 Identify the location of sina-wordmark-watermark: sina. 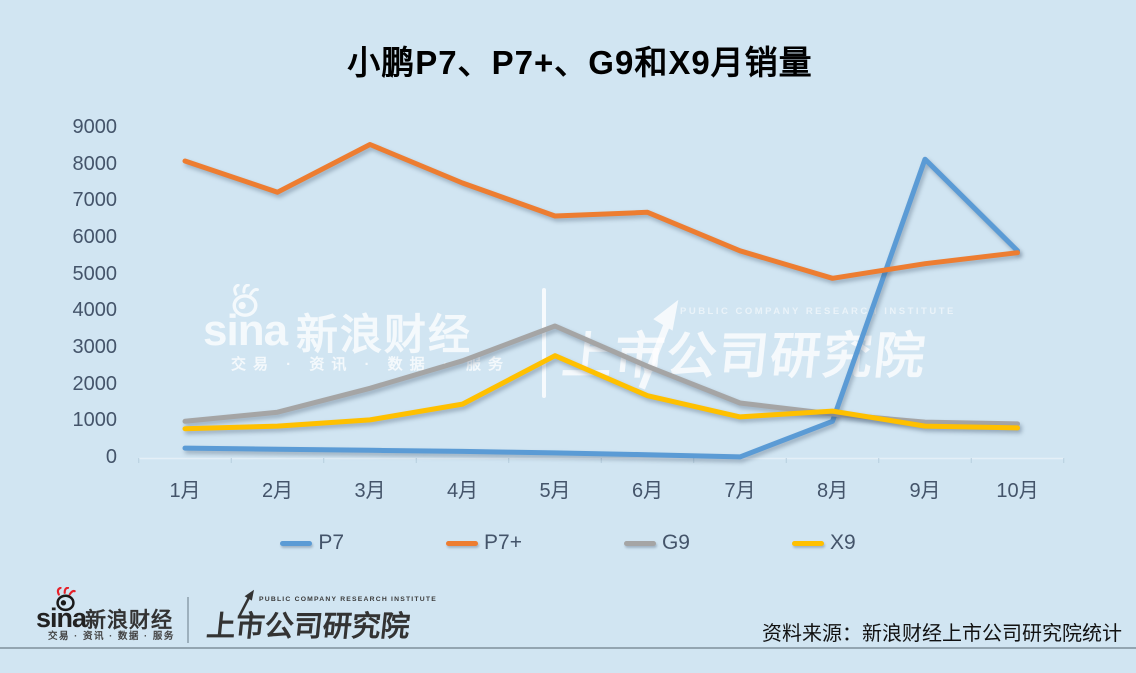
(245, 330).